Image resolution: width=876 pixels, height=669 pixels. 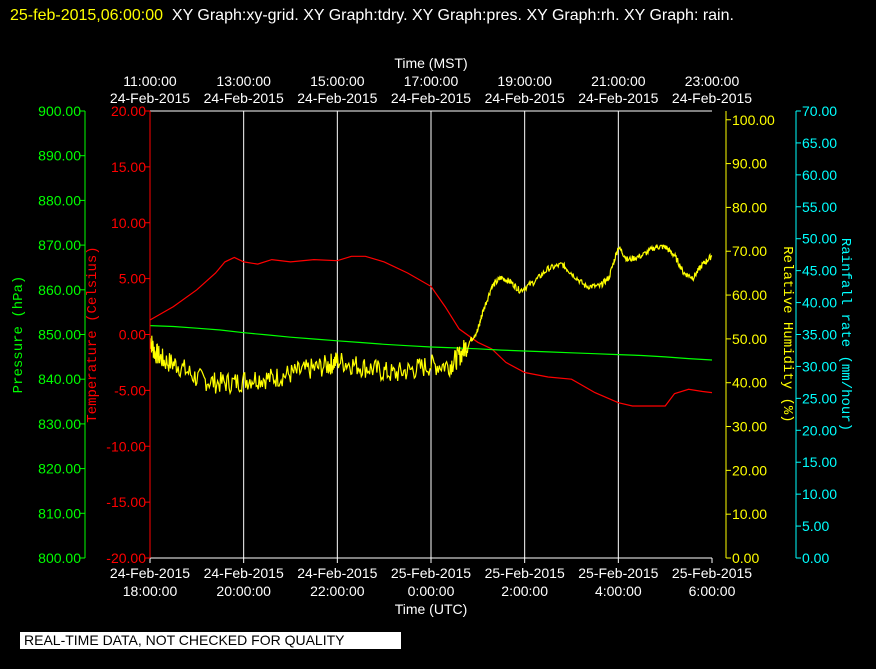 What do you see at coordinates (819, 271) in the screenshot?
I see `rain-tick-label: 45.00` at bounding box center [819, 271].